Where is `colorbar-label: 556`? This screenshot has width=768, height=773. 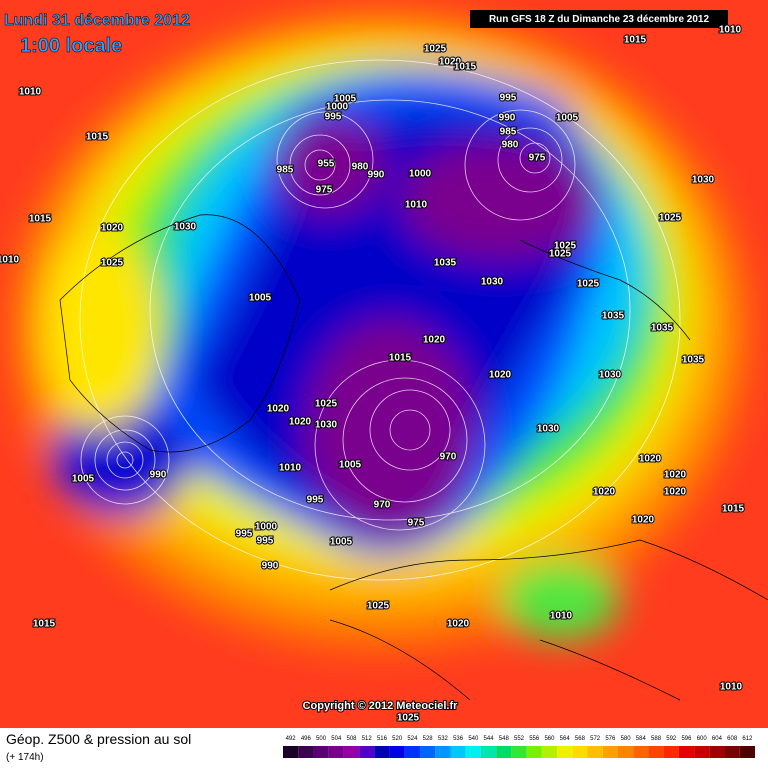
colorbar-label: 556 is located at coordinates (534, 739).